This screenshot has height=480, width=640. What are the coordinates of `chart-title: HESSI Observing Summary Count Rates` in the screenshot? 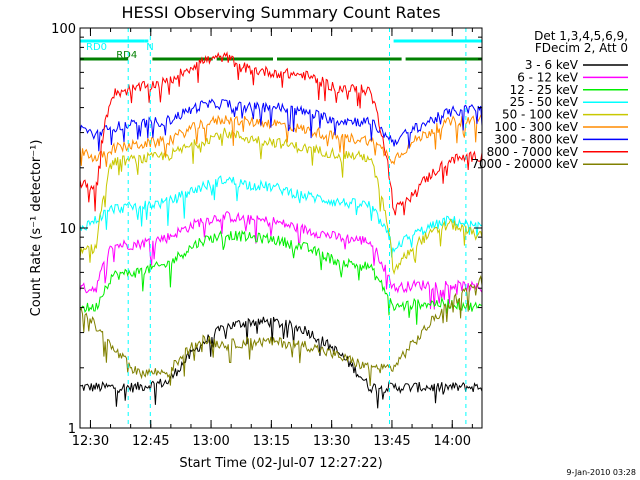 It's located at (280, 12).